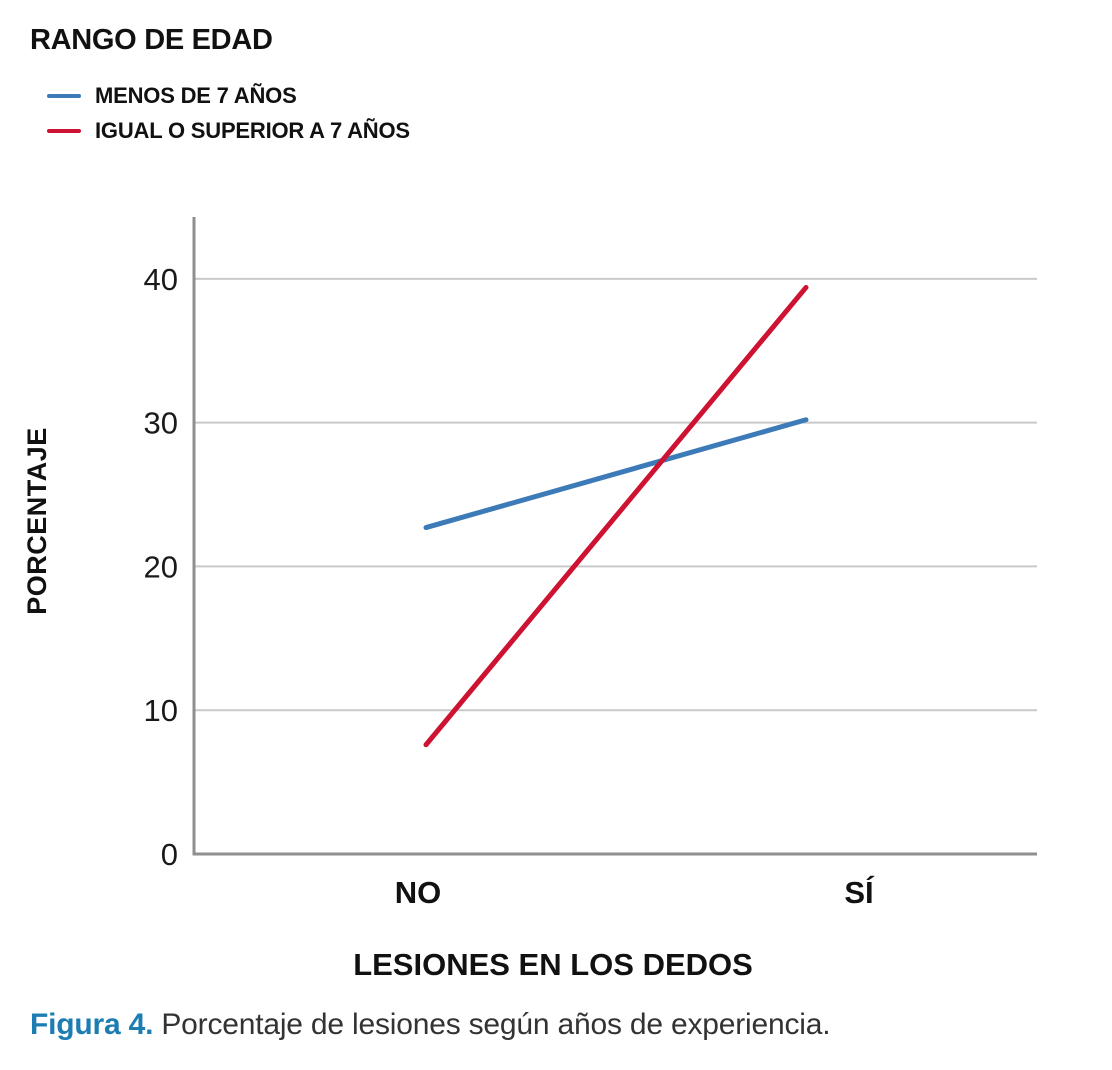  I want to click on legend-item-label: MENOS DE 7 AÑOS, so click(196, 95).